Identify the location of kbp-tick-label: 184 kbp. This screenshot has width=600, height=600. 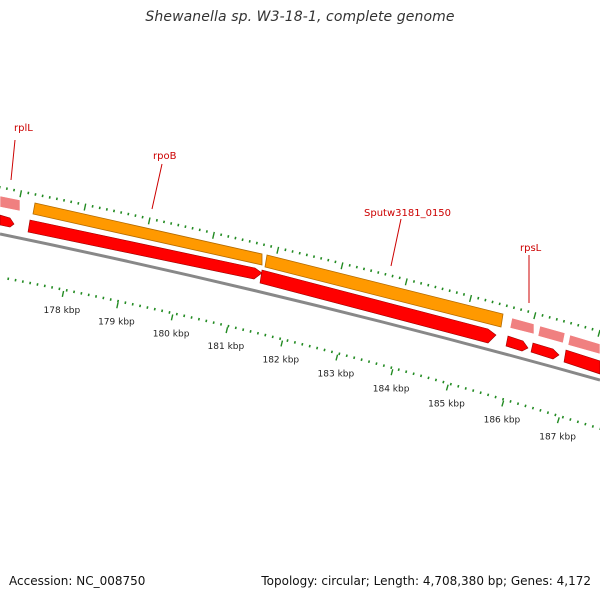
(391, 389).